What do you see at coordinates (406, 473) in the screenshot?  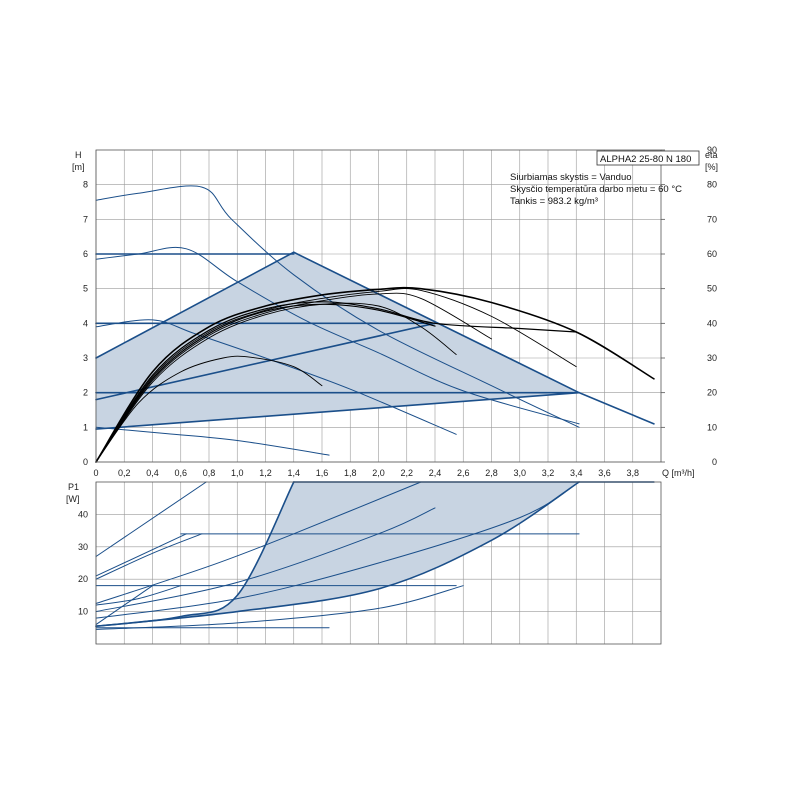 I see `x-tick-label: 2,2` at bounding box center [406, 473].